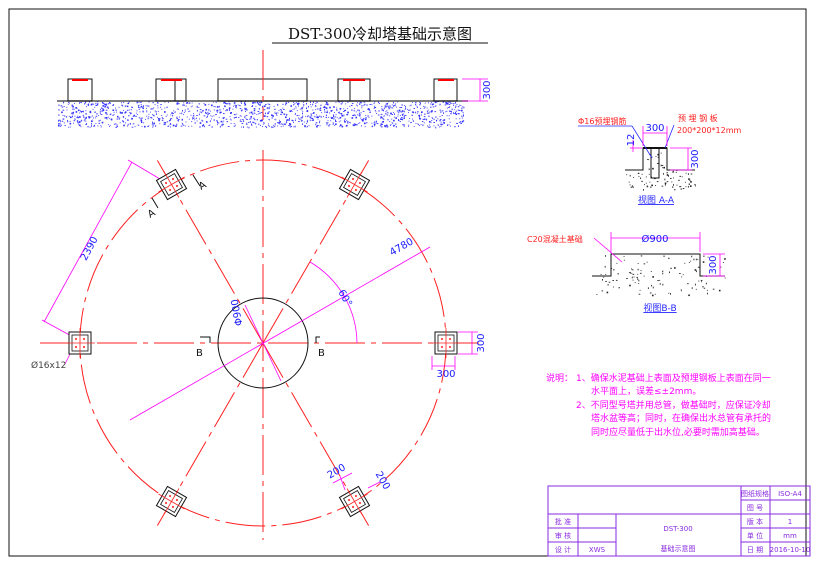  Describe the element at coordinates (673, 378) in the screenshot. I see `note-line: 1、确保水泥基础上表面及预埋钢板上表面在同一` at that location.